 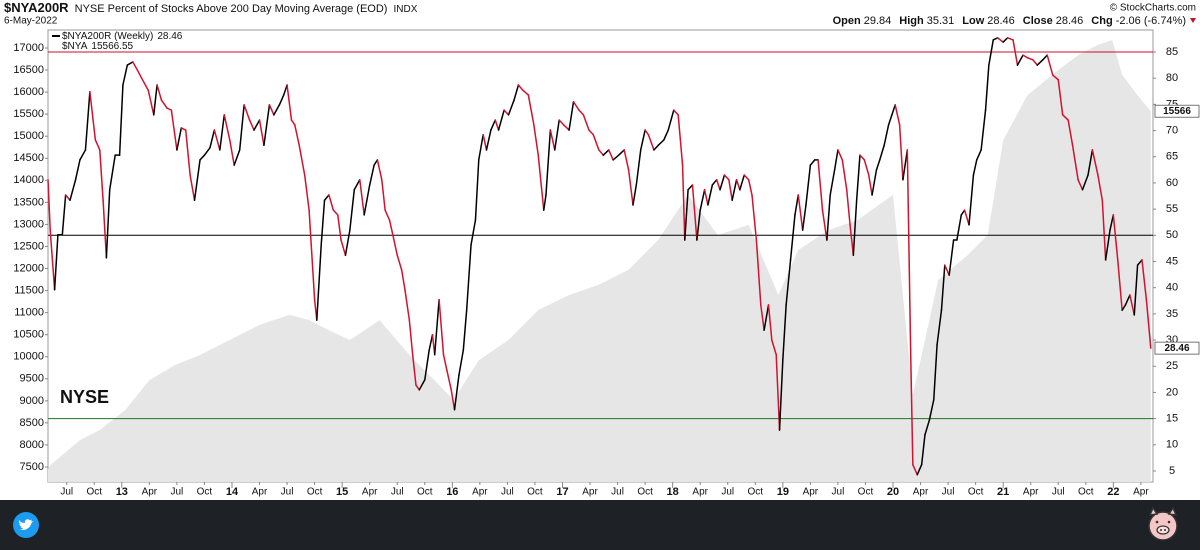 What do you see at coordinates (1101, 21) in the screenshot?
I see `stat-label: Chg` at bounding box center [1101, 21].